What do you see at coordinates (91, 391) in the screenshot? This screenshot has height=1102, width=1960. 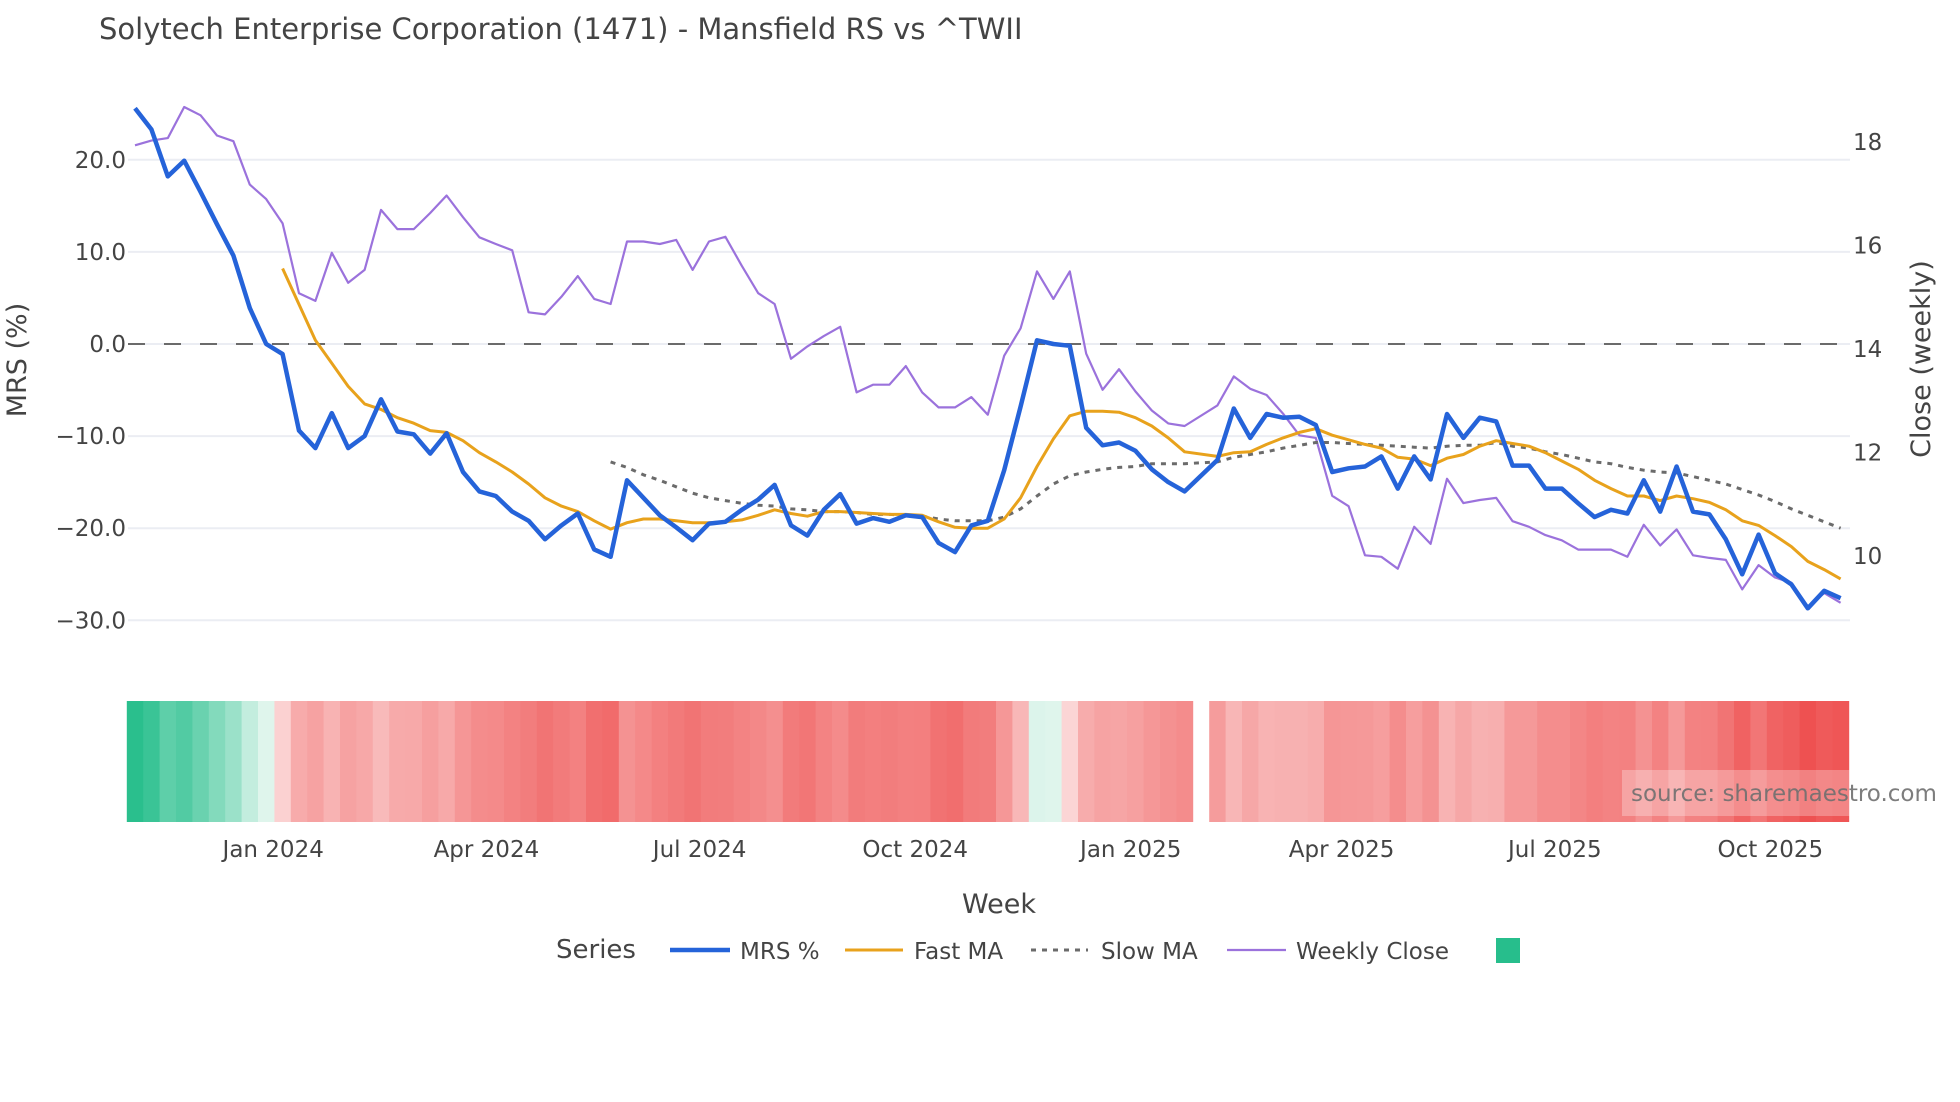 I see `y-axis-left-ticks: 20.0 10.0 0.0 −10.0 −20.0 −30.0` at bounding box center [91, 391].